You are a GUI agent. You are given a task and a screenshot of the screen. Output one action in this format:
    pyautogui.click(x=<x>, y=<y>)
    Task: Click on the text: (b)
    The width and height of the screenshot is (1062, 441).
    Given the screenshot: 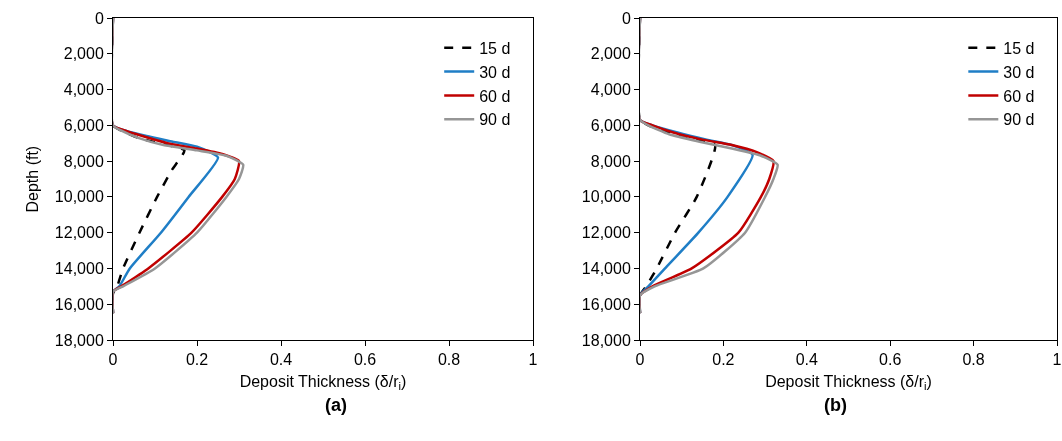 What is the action you would take?
    pyautogui.click(x=835, y=405)
    